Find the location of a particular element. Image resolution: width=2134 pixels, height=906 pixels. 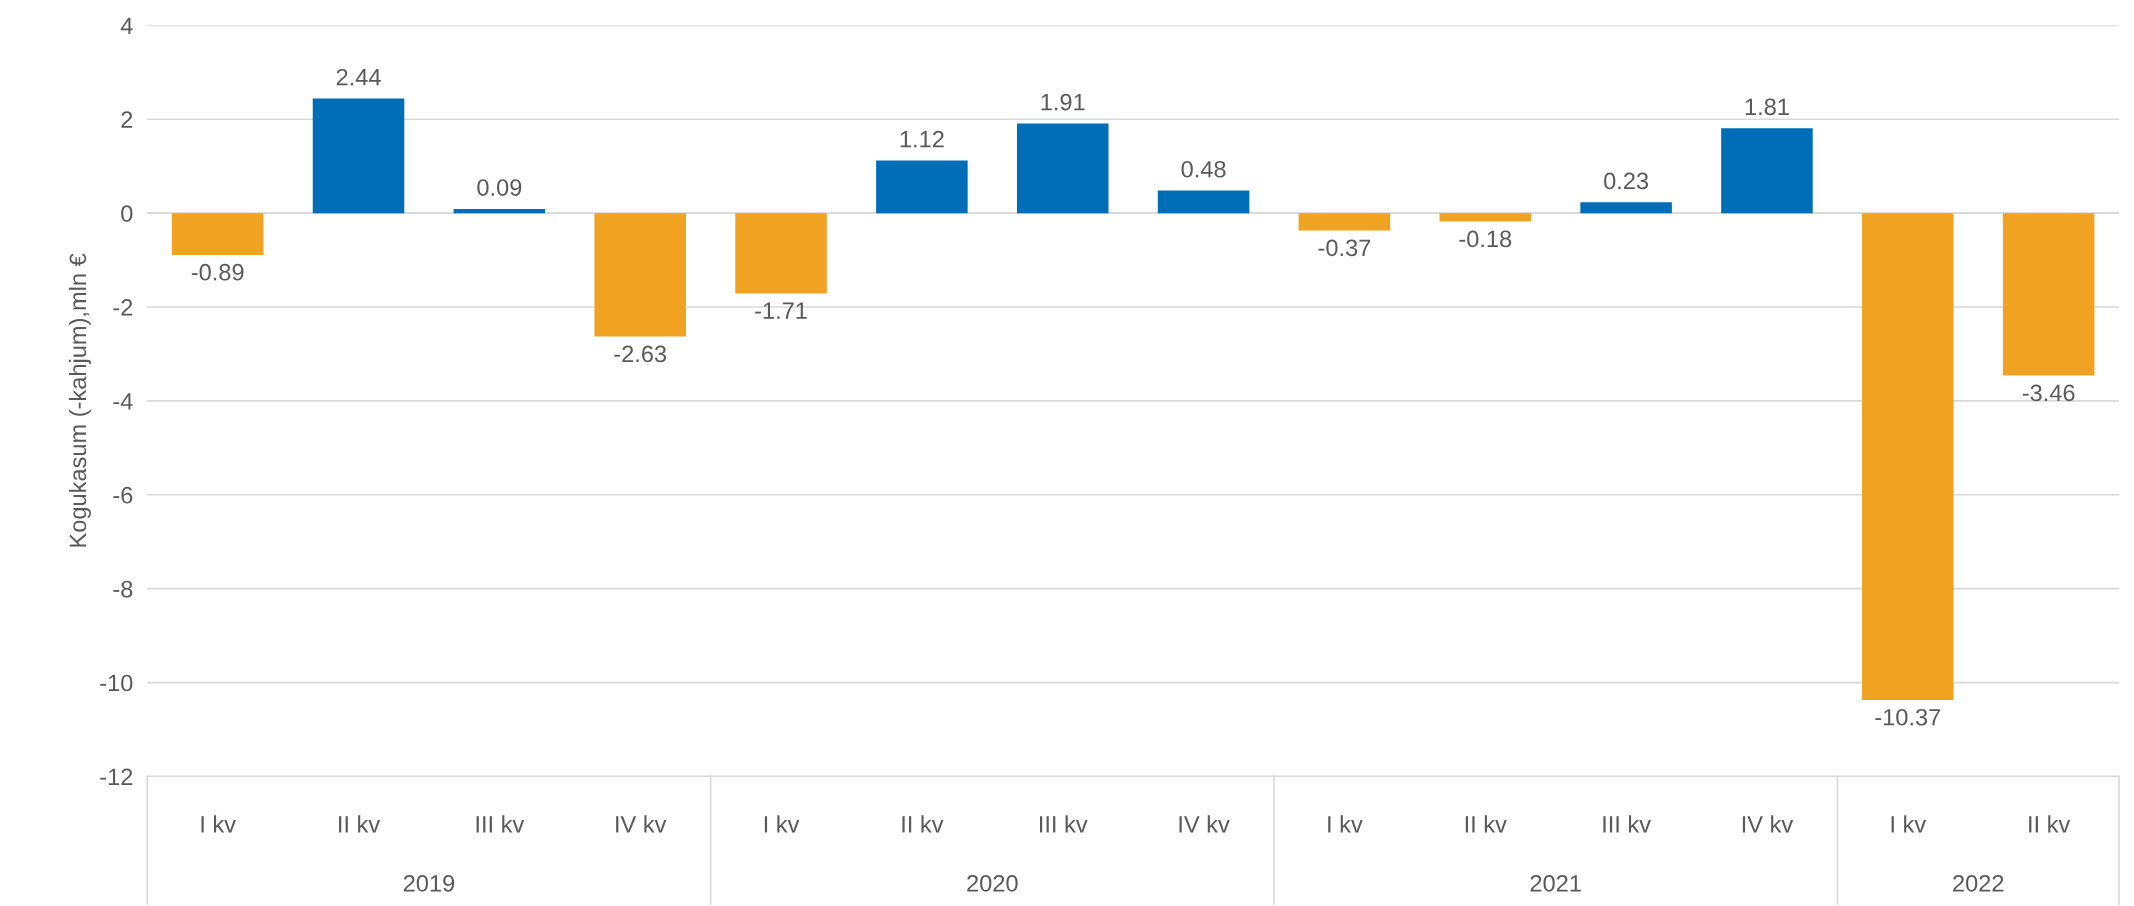

data-label: 1.12 is located at coordinates (922, 139).